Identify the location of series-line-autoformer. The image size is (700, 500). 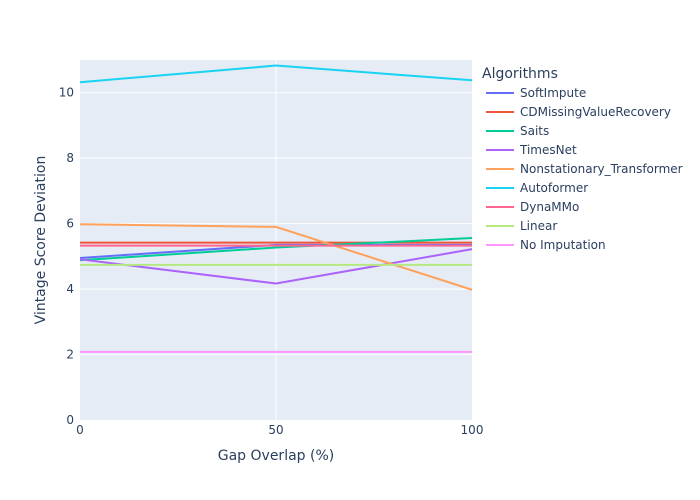
(276, 74).